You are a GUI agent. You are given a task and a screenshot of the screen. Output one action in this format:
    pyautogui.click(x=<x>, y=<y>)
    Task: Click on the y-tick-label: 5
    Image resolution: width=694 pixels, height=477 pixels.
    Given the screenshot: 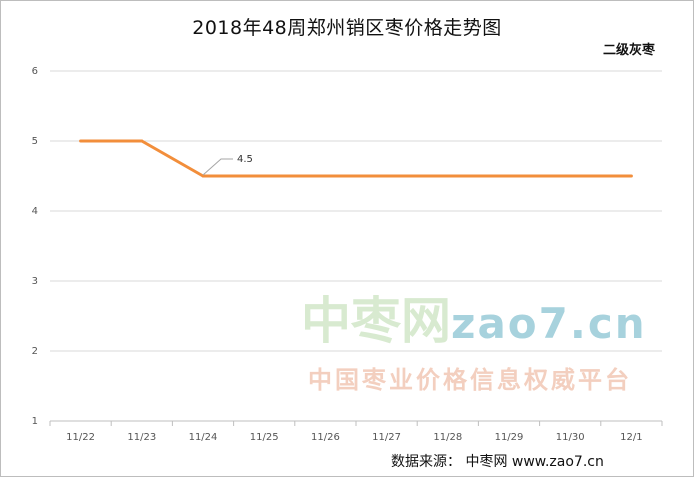 What is the action you would take?
    pyautogui.click(x=35, y=141)
    